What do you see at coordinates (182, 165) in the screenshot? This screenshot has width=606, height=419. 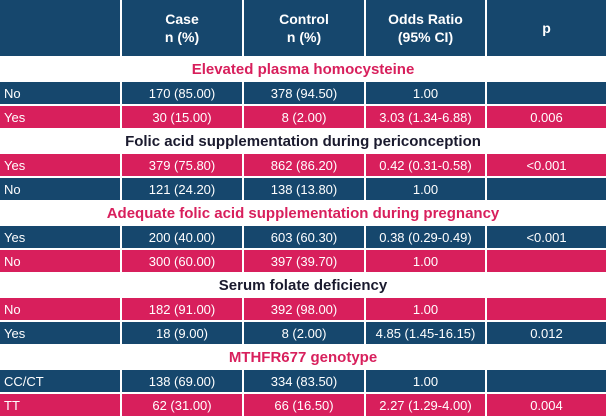 I see `table-cell: 379 (75.80)` at bounding box center [182, 165].